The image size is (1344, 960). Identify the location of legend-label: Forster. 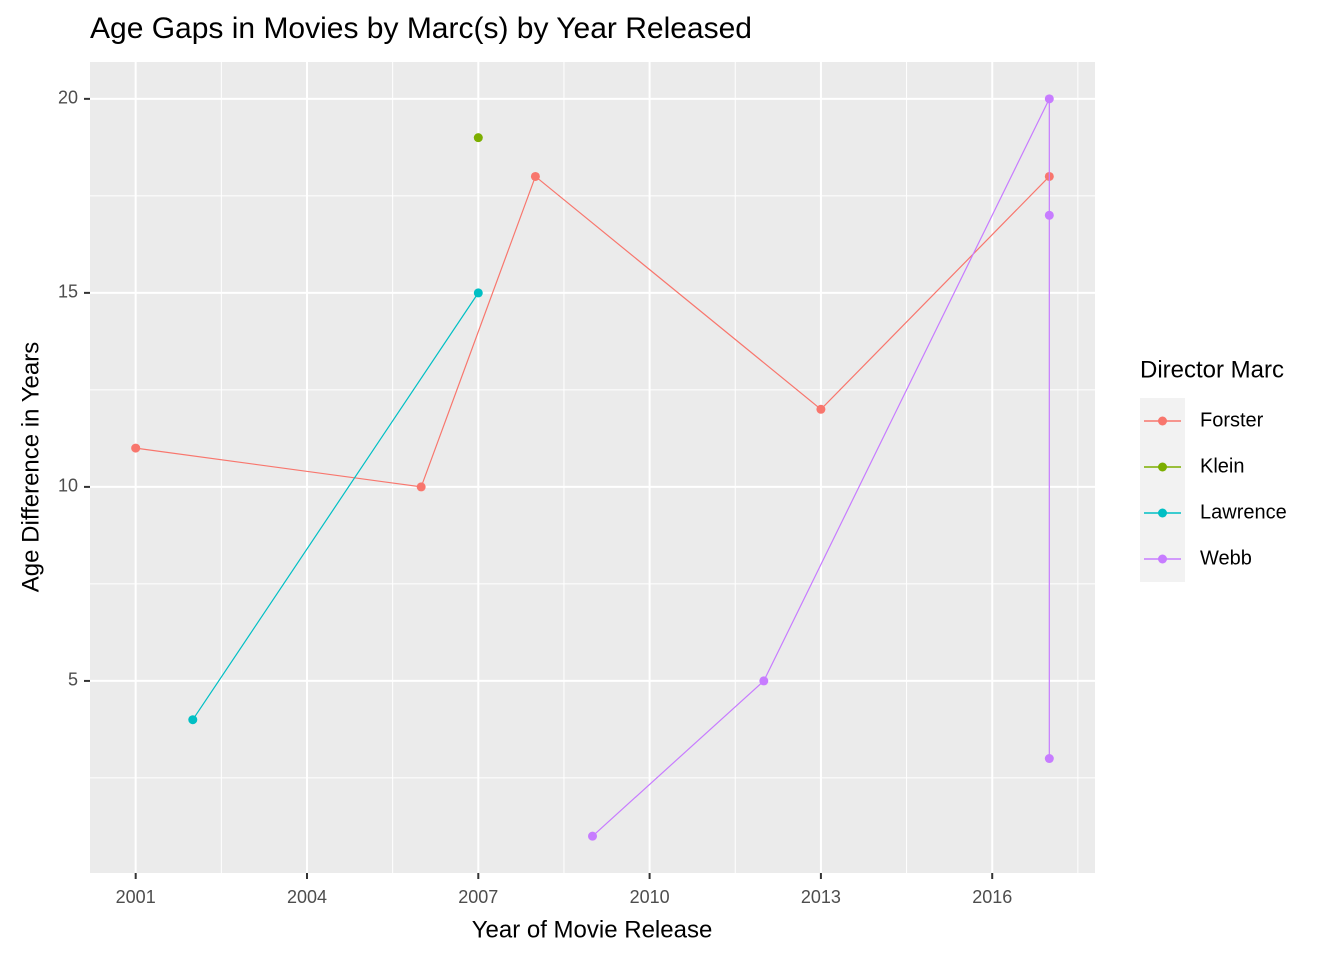
(1232, 420).